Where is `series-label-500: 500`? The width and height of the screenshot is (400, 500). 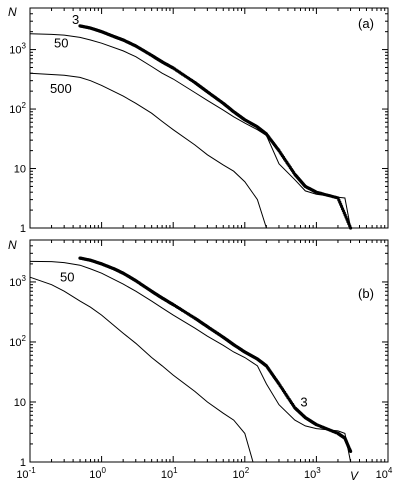 series-label-500: 500 is located at coordinates (61, 88).